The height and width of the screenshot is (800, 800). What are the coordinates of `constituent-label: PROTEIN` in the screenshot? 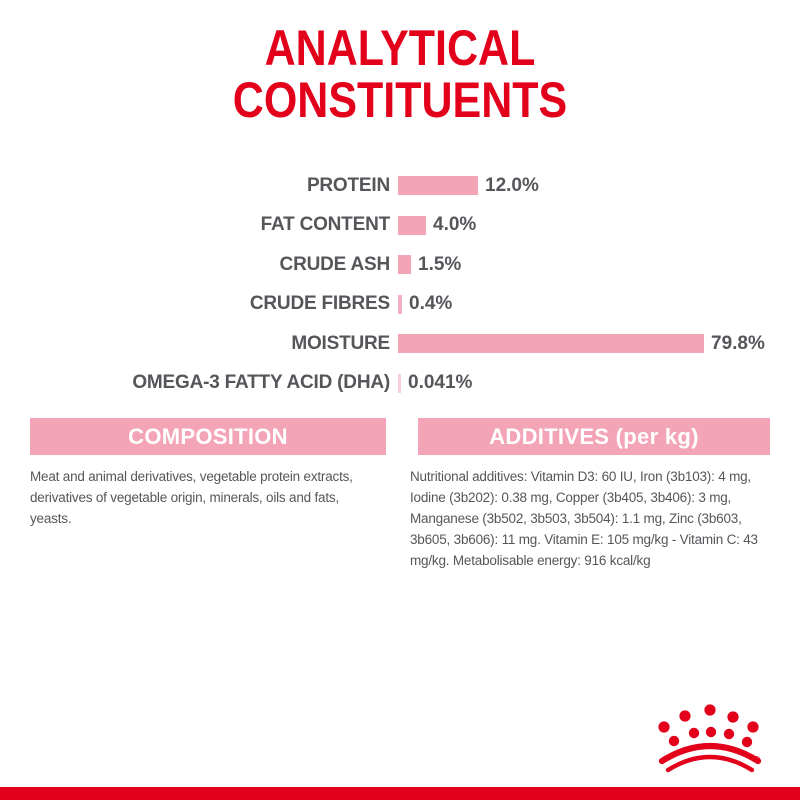 It's located at (348, 185).